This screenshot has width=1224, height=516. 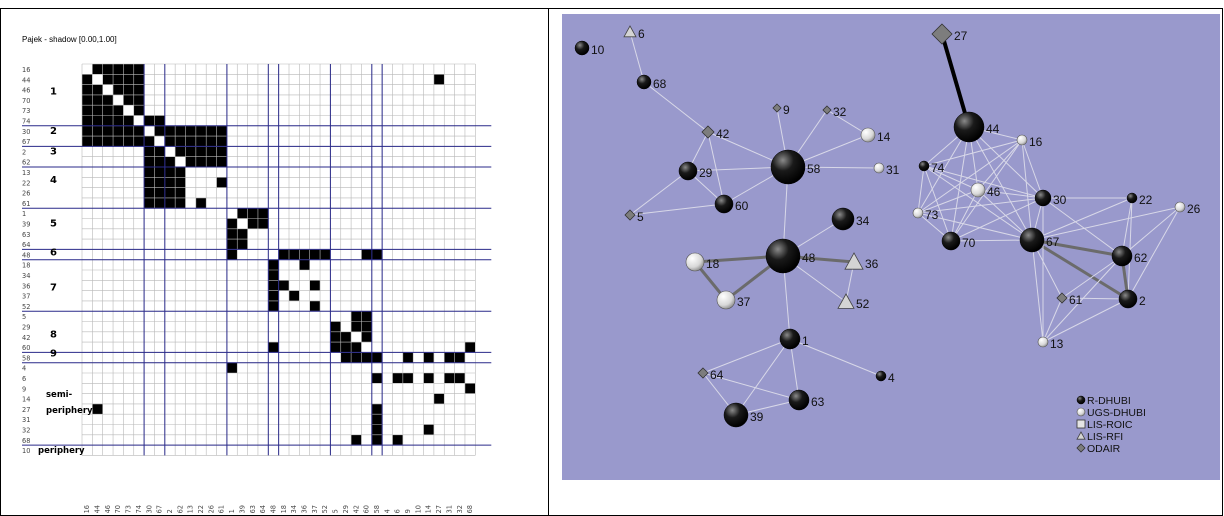 I want to click on matrix-row-label: 30, so click(x=26, y=132).